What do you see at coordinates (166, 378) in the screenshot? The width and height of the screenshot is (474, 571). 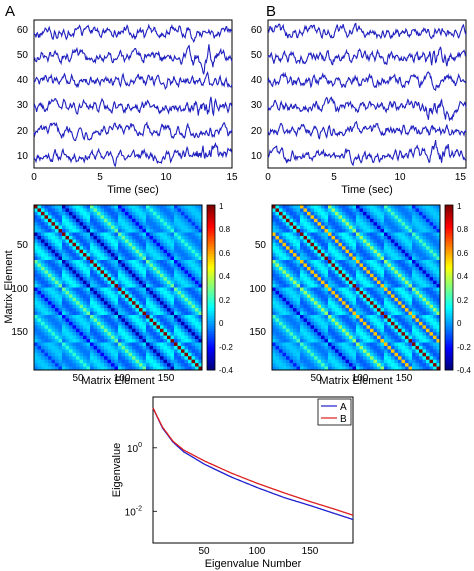 I see `mat-a-xtick-150: 150` at bounding box center [166, 378].